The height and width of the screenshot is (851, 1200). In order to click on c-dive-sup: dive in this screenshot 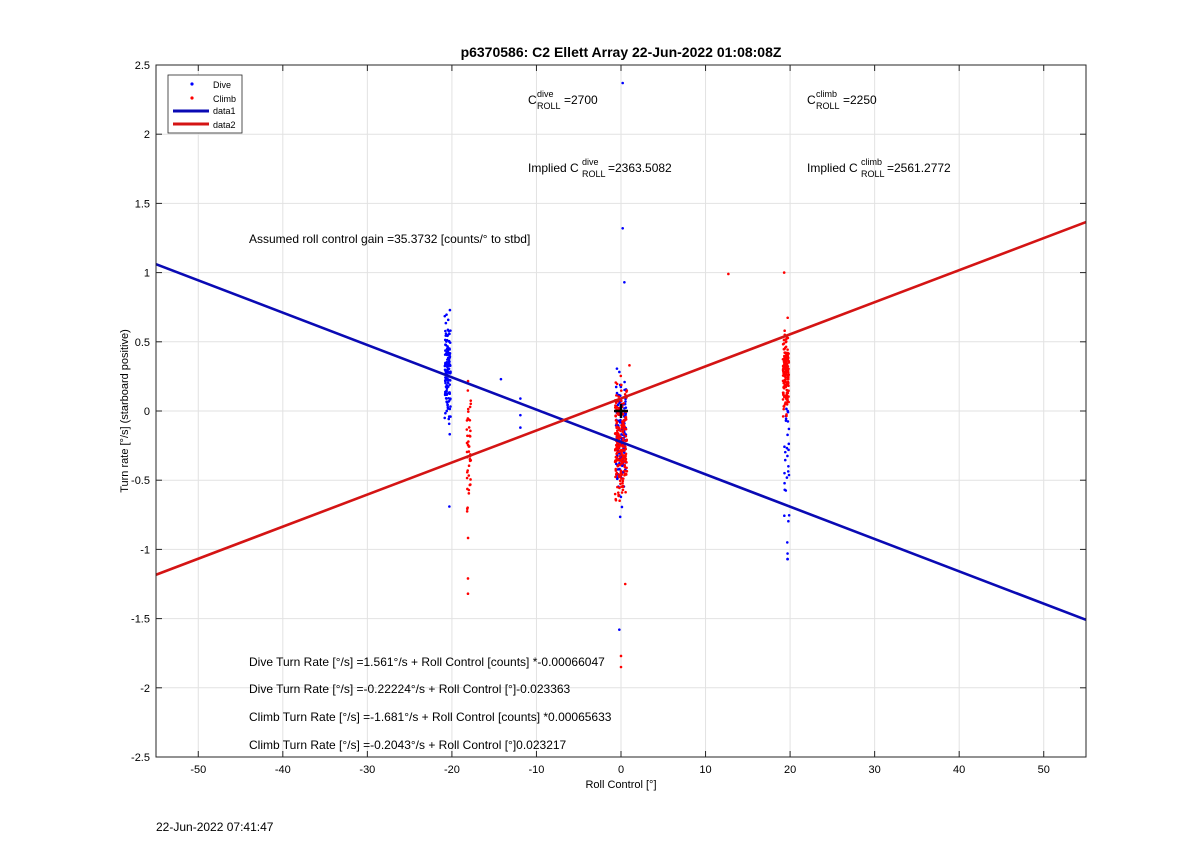, I will do `click(545, 94)`.